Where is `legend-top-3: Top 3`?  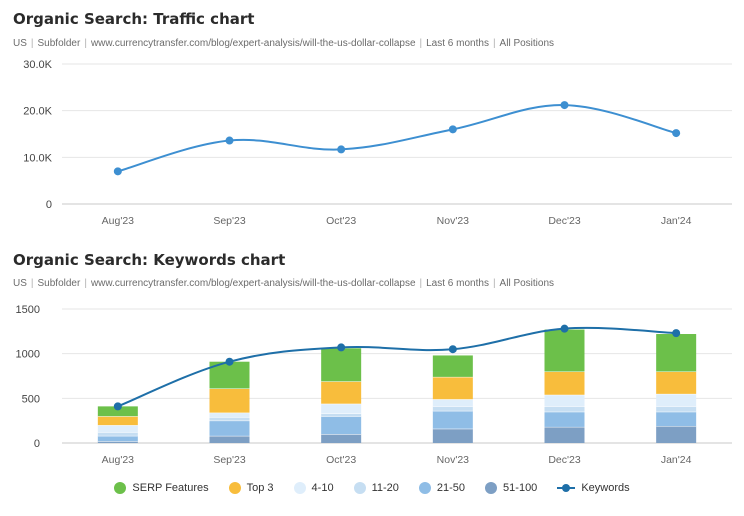 legend-top-3: Top 3 is located at coordinates (251, 488).